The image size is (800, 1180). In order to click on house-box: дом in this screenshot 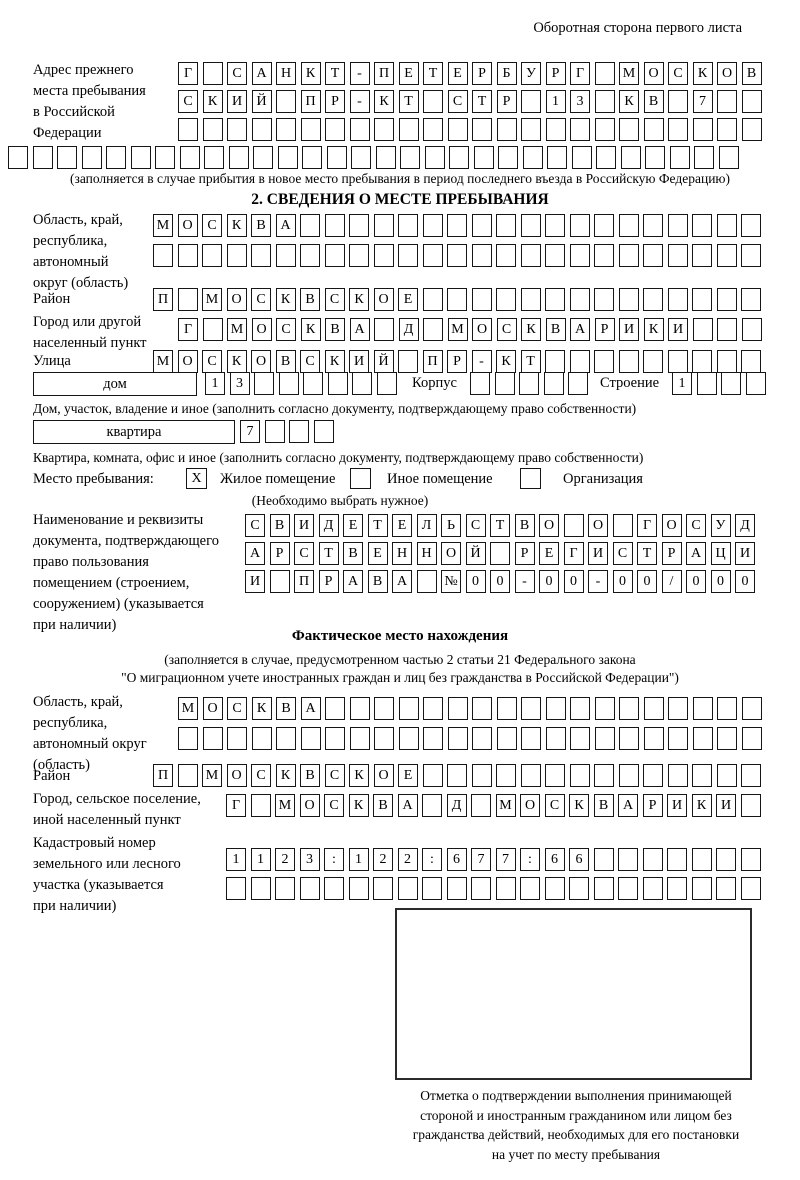, I will do `click(115, 384)`.